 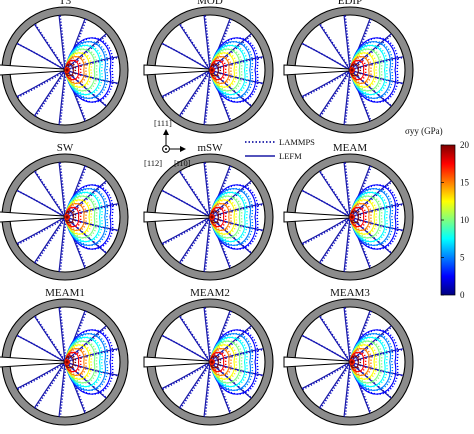 I want to click on panel-title: MEAM3, so click(x=350, y=293).